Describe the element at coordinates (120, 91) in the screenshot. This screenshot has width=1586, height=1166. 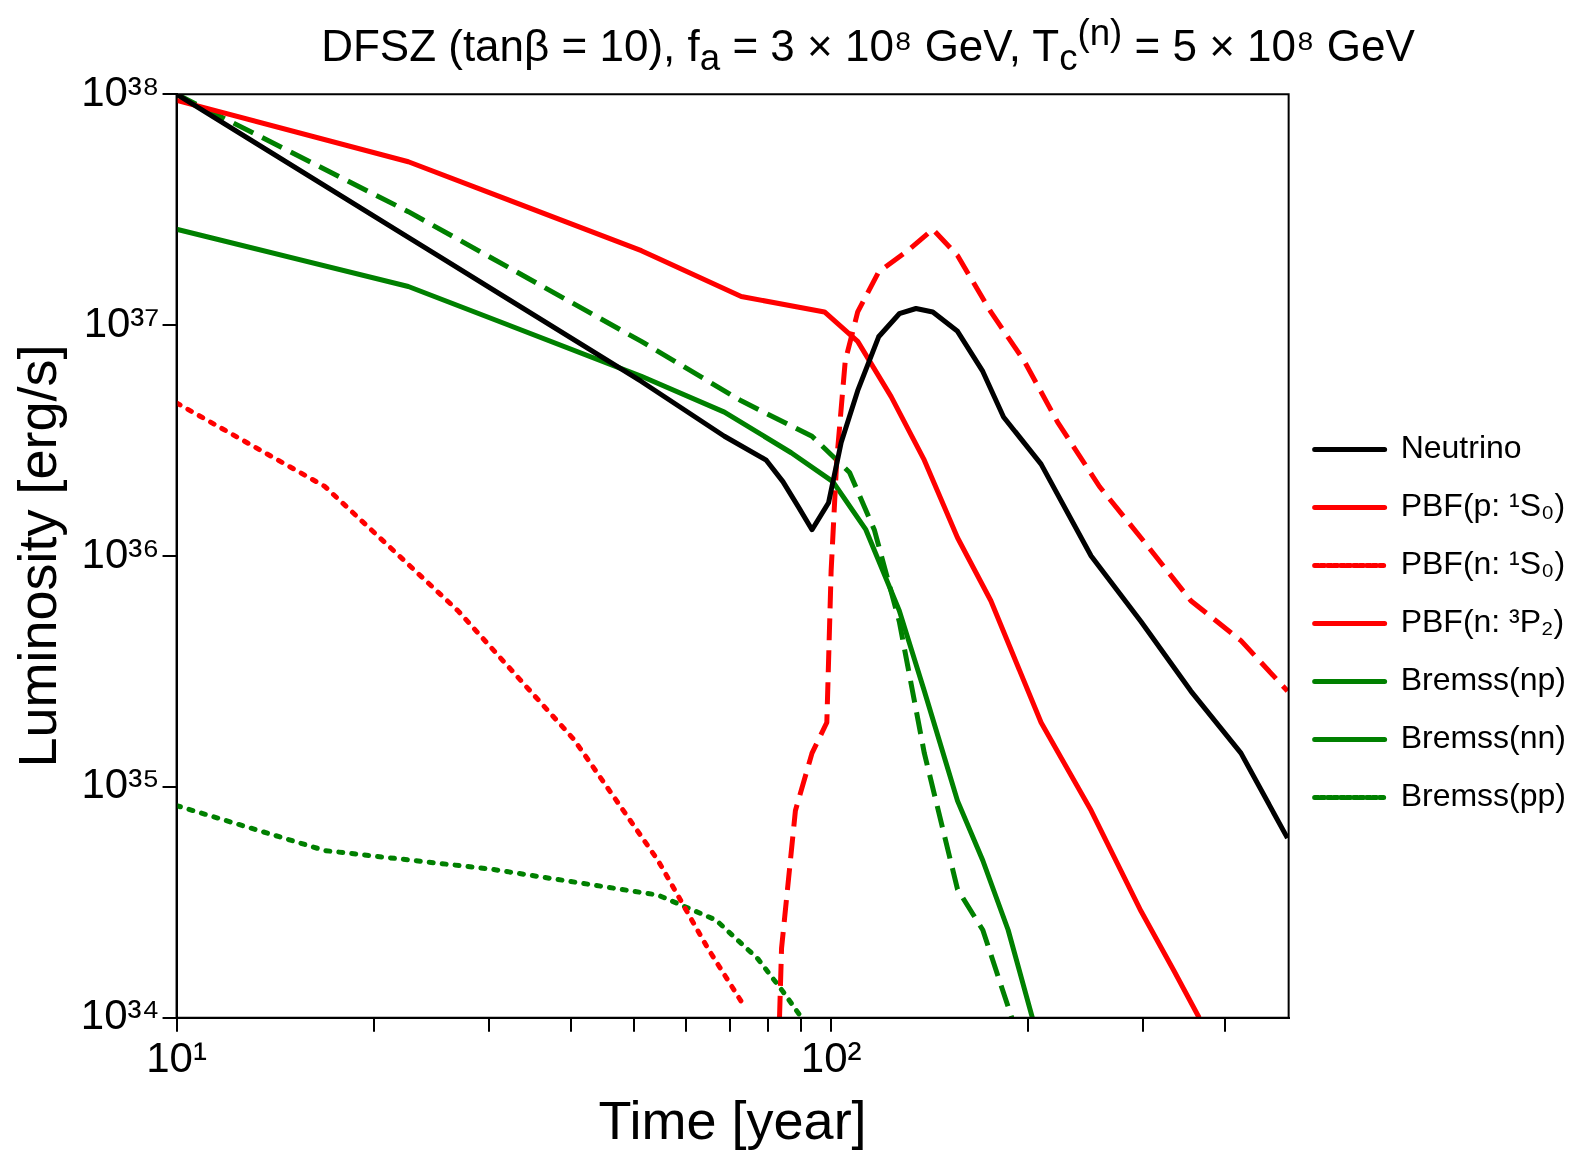
I see `y-tick-label: 10³⁸` at that location.